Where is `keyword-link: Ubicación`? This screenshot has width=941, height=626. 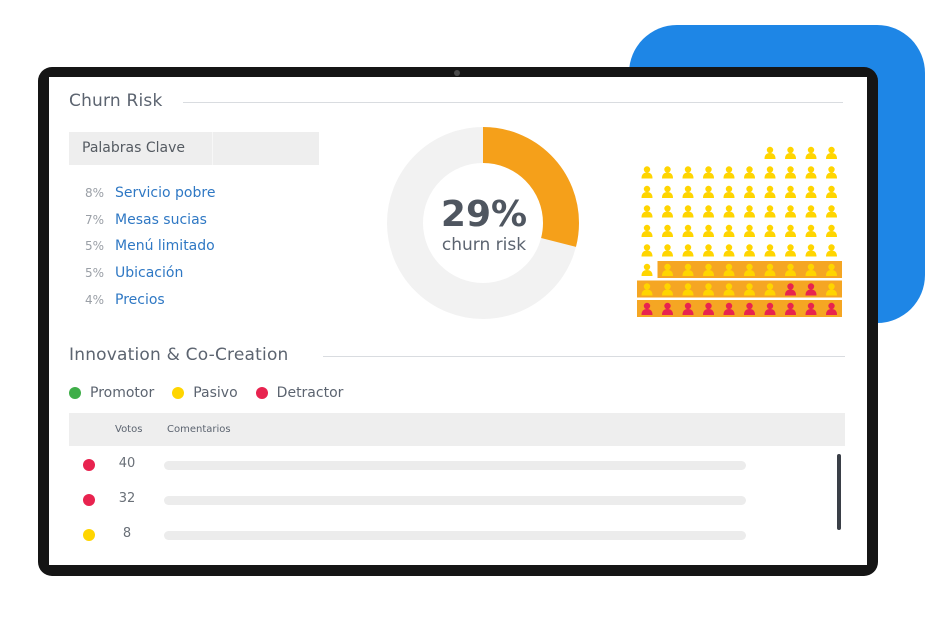 keyword-link: Ubicación is located at coordinates (149, 273).